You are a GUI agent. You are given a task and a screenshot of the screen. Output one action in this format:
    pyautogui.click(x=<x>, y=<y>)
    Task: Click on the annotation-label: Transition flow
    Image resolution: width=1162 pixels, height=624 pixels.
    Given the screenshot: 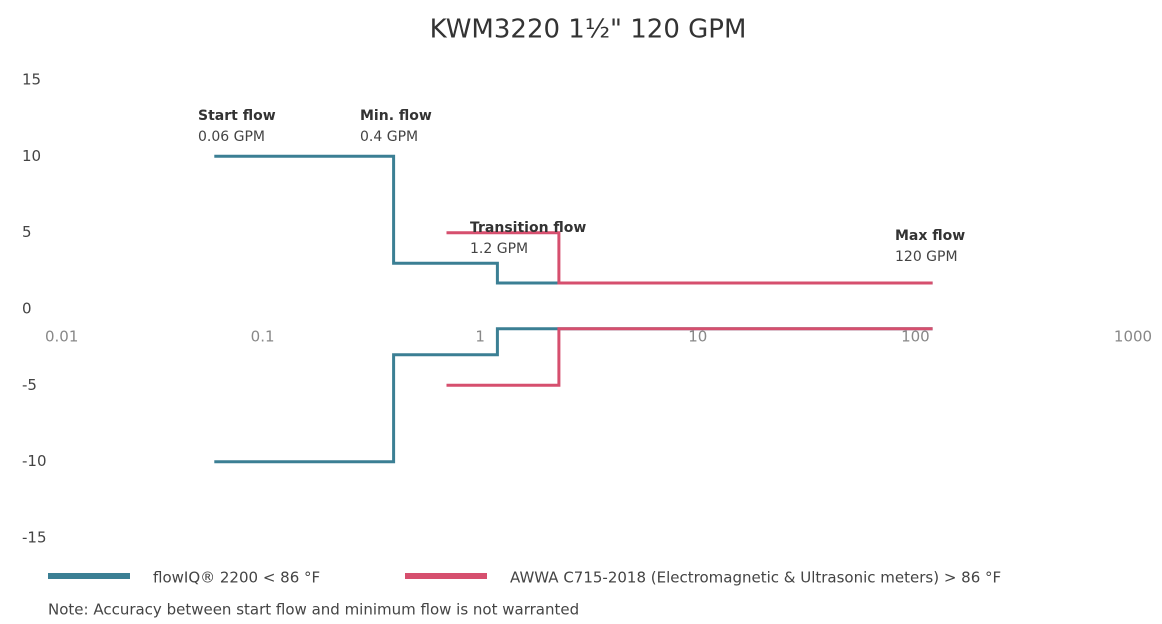 What is the action you would take?
    pyautogui.click(x=528, y=228)
    